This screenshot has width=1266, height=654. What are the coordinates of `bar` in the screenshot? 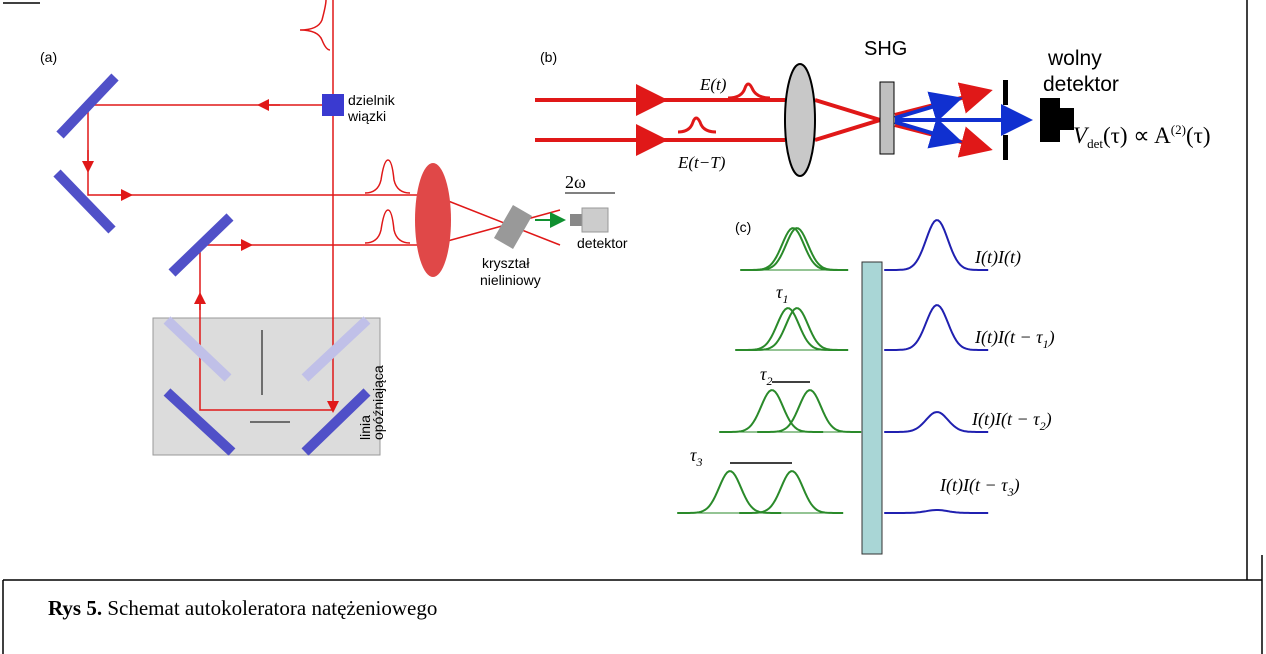 It's located at (872, 408).